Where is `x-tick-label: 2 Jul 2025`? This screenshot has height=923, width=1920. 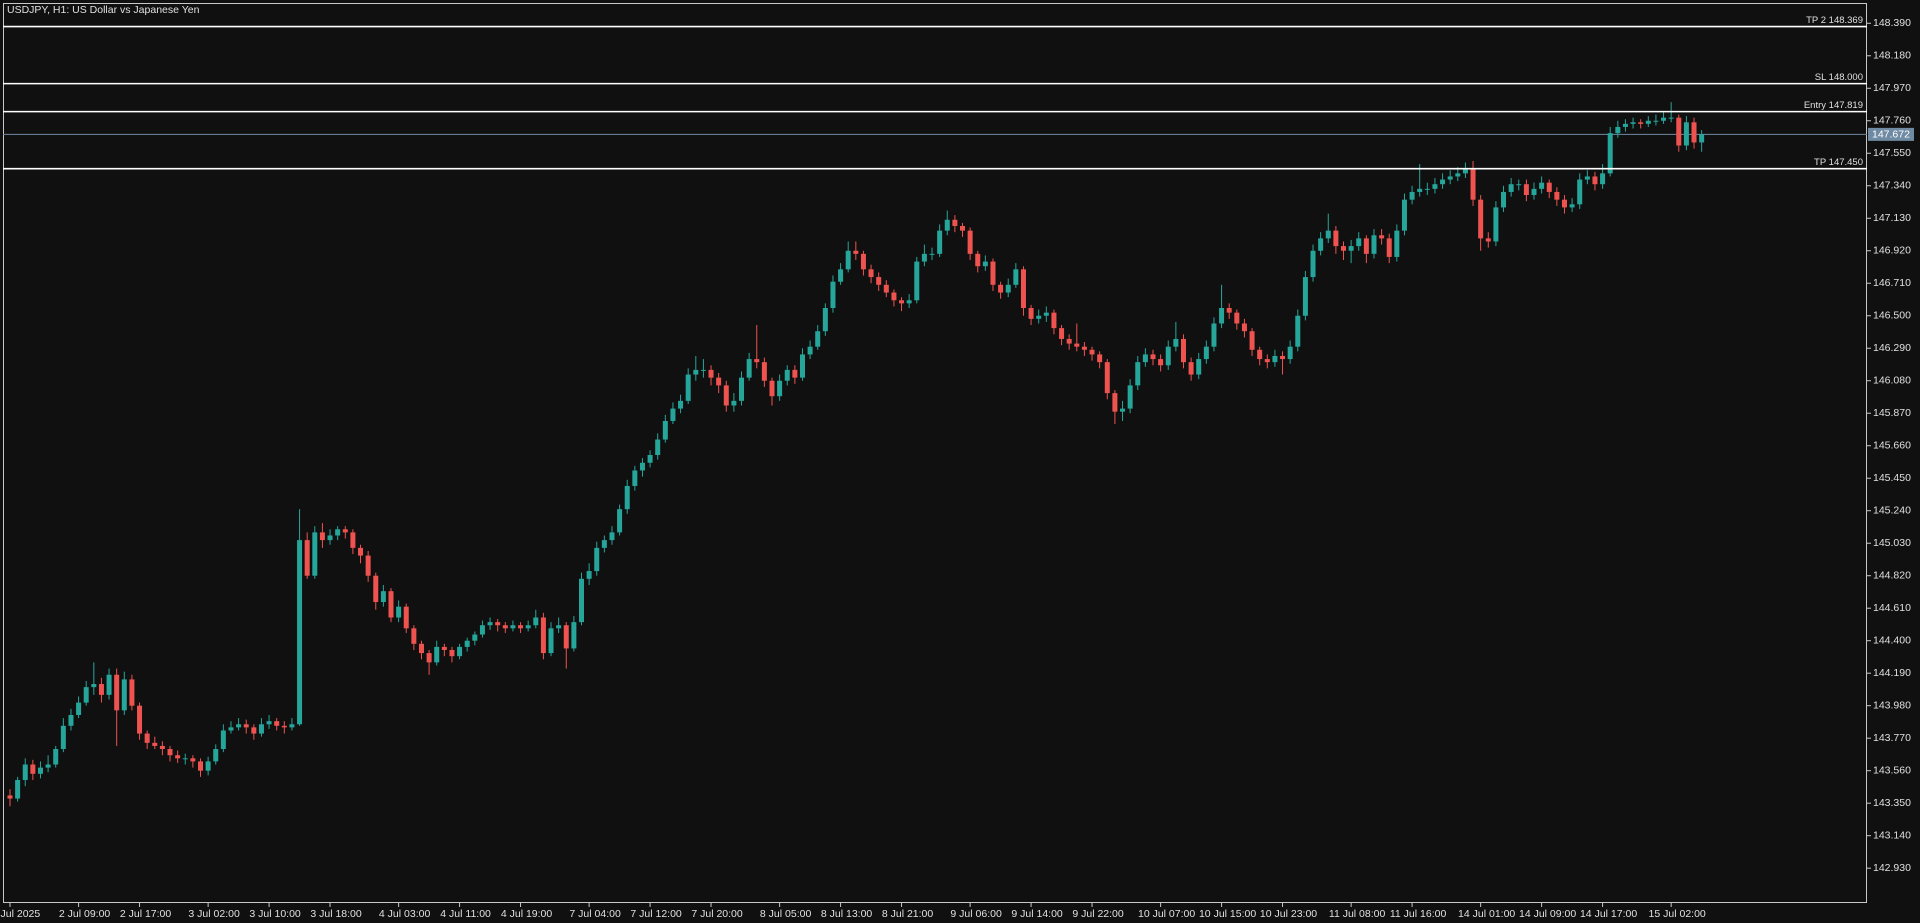 x-tick-label: 2 Jul 2025 is located at coordinates (20, 914).